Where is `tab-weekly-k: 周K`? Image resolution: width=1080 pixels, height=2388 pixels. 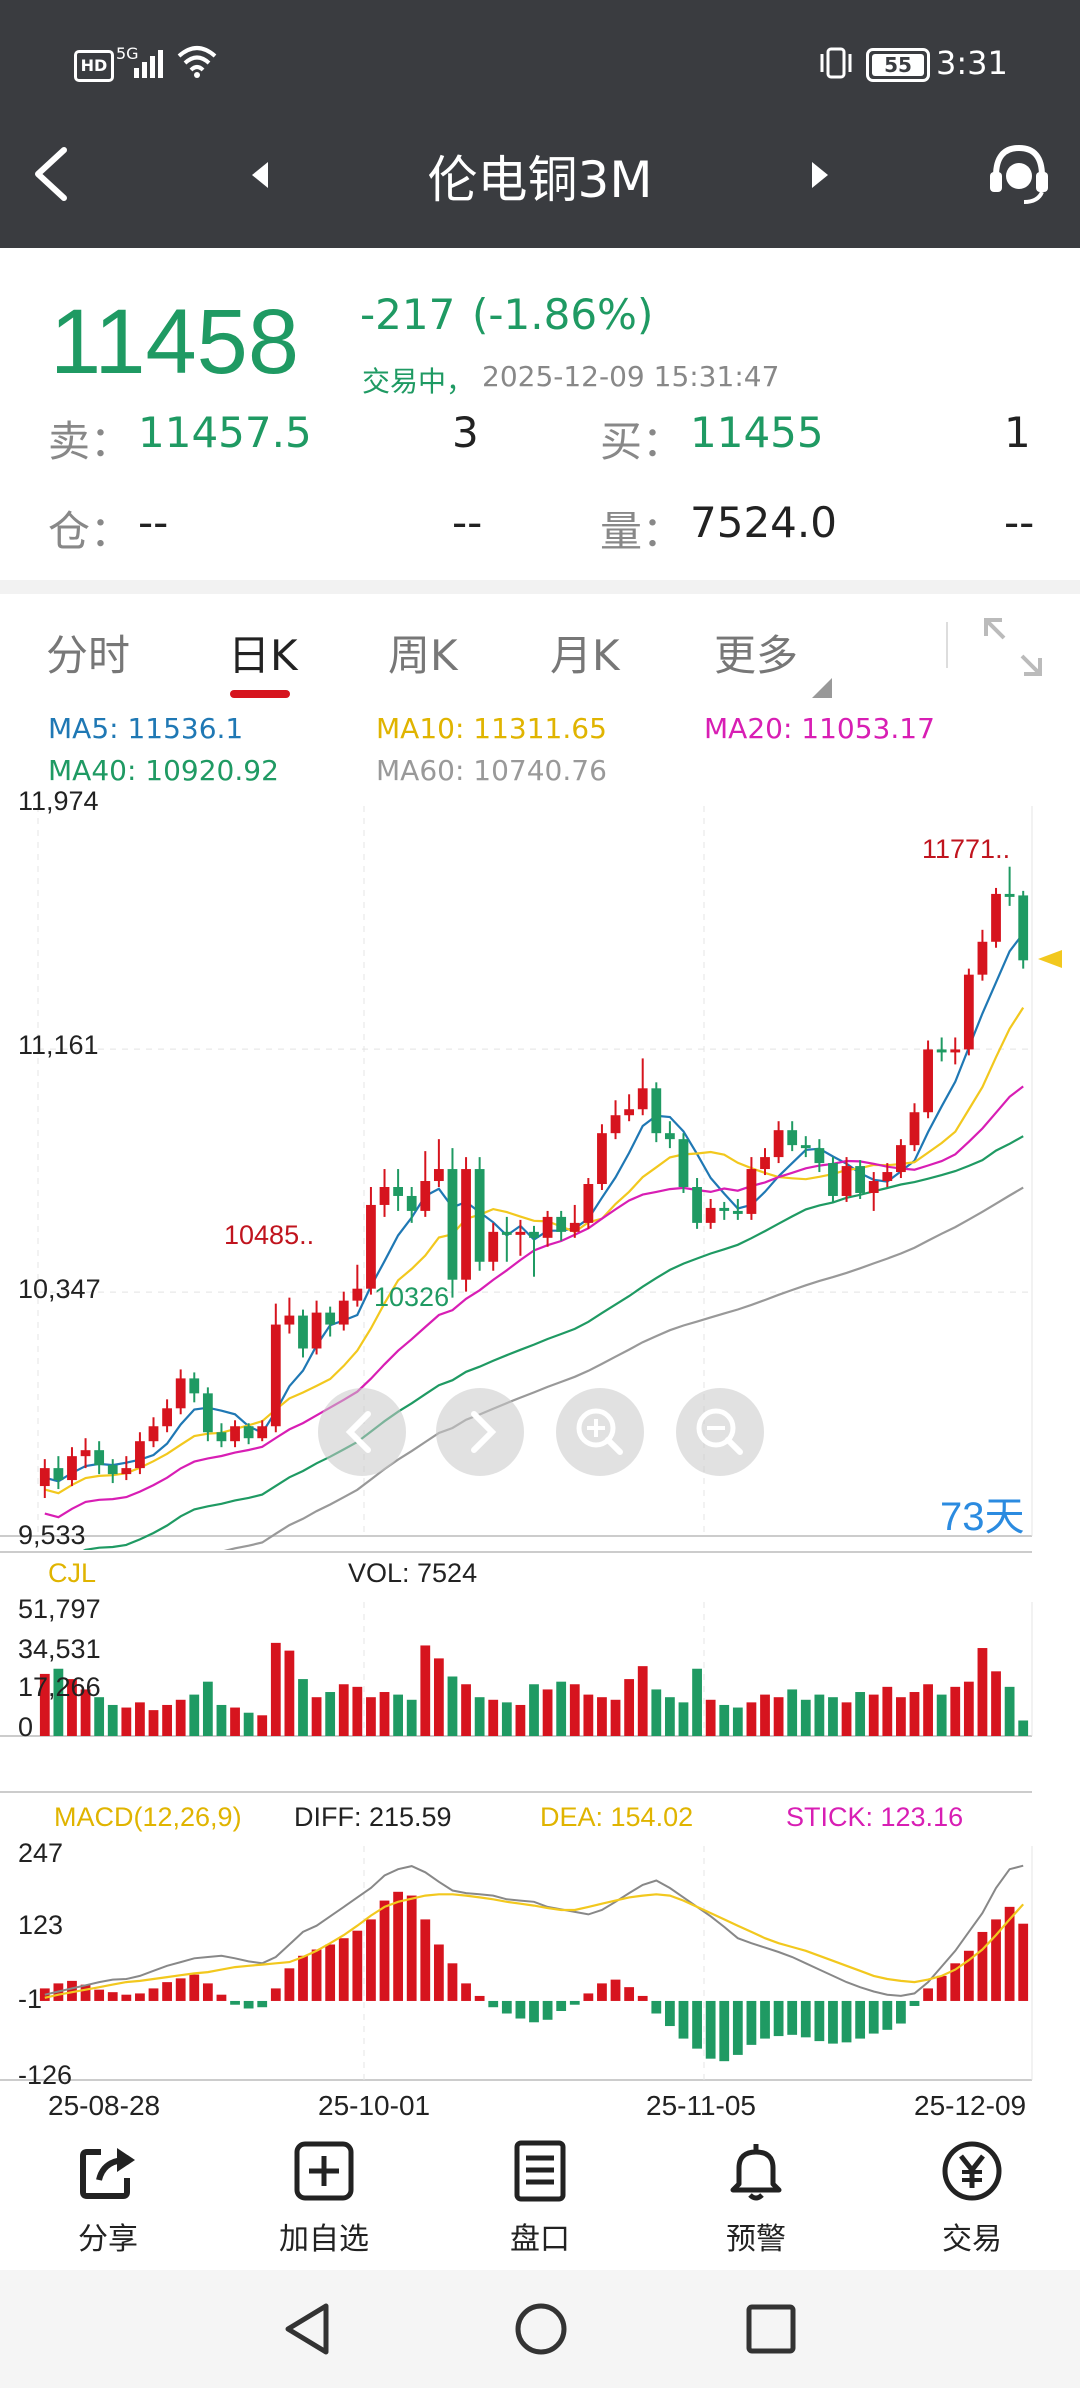
tab-weekly-k: 周K is located at coordinates (423, 655).